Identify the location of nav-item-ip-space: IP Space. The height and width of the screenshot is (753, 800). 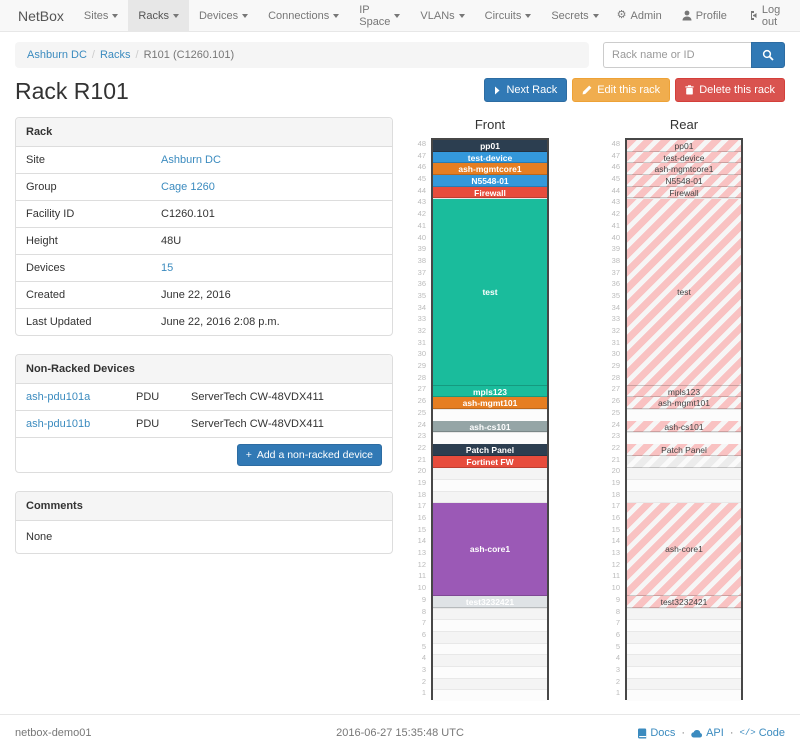
(379, 16).